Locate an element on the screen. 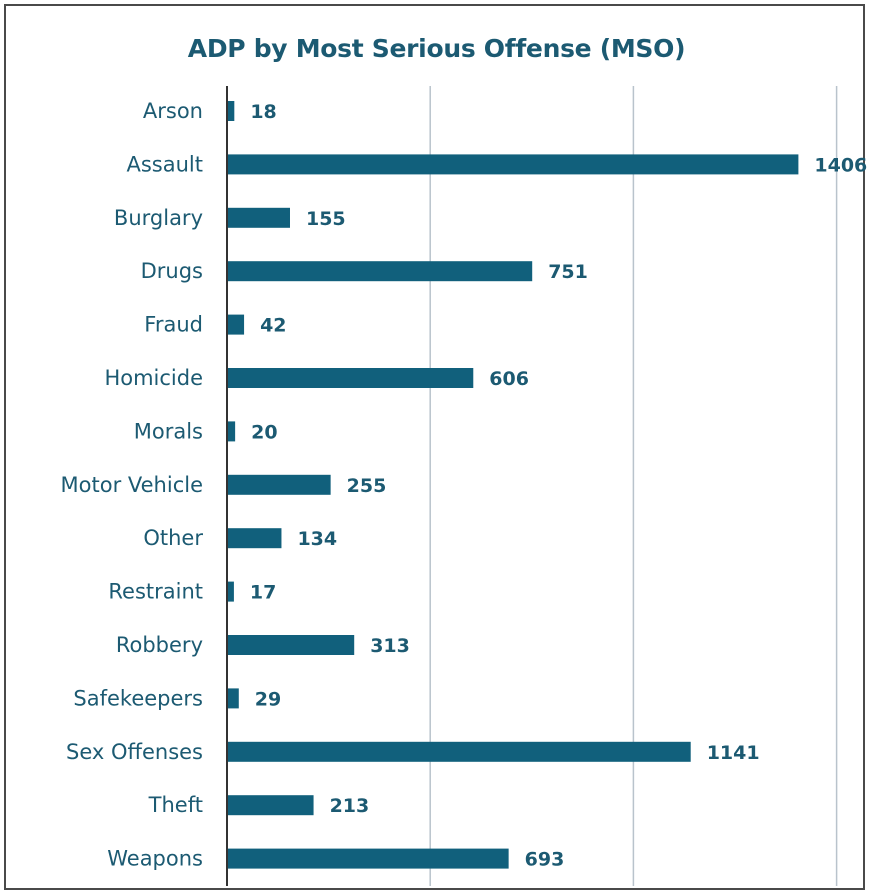  bar-motor-vehicle is located at coordinates (279, 484).